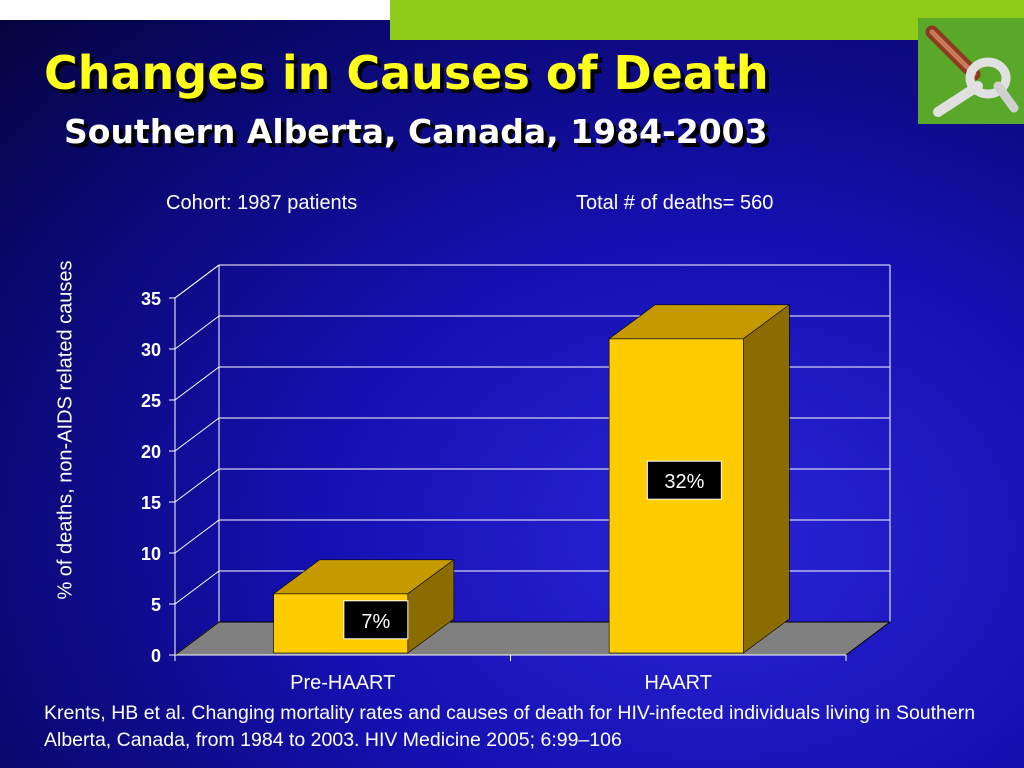 This screenshot has height=768, width=1024. Describe the element at coordinates (342, 683) in the screenshot. I see `x-tick-label: Pre-HAART` at that location.